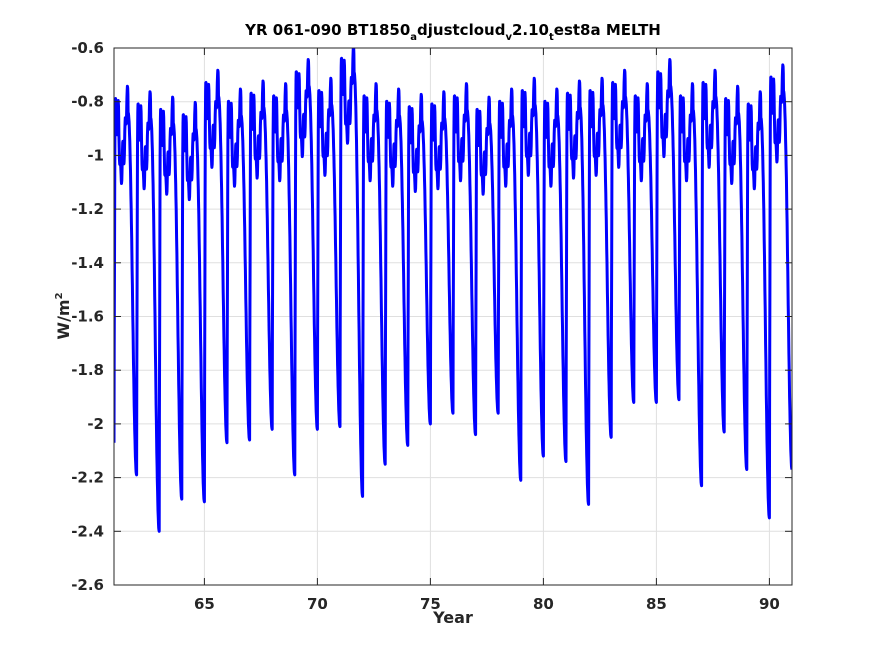  What do you see at coordinates (87, 585) in the screenshot?
I see `y-tick-label: -2.6` at bounding box center [87, 585].